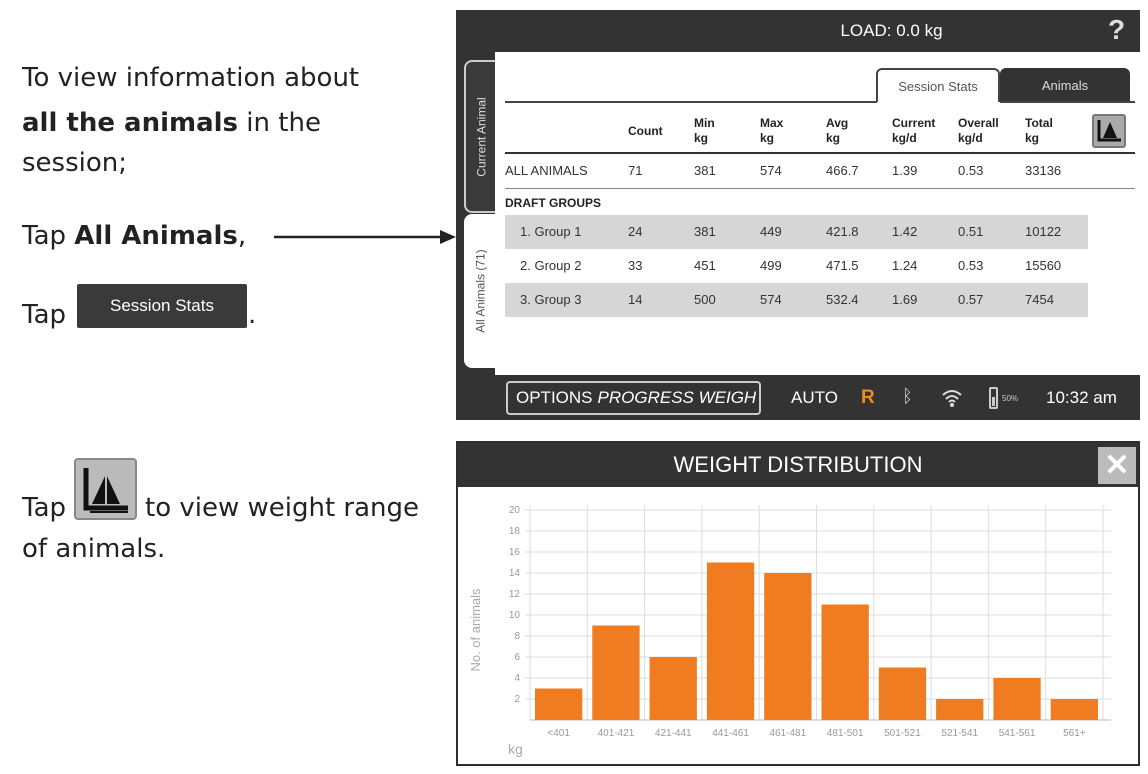  What do you see at coordinates (907, 396) in the screenshot?
I see `bluetooth-icon: ᛒ` at bounding box center [907, 396].